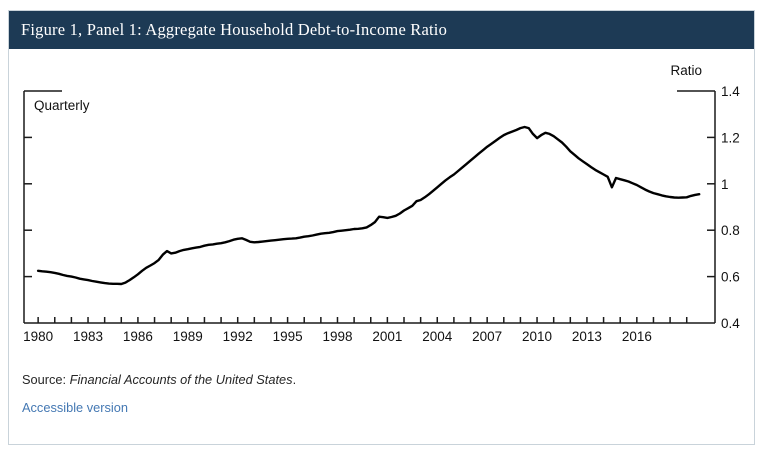 Image resolution: width=764 pixels, height=455 pixels. Describe the element at coordinates (387, 336) in the screenshot. I see `x-tick-label: 2001` at that location.